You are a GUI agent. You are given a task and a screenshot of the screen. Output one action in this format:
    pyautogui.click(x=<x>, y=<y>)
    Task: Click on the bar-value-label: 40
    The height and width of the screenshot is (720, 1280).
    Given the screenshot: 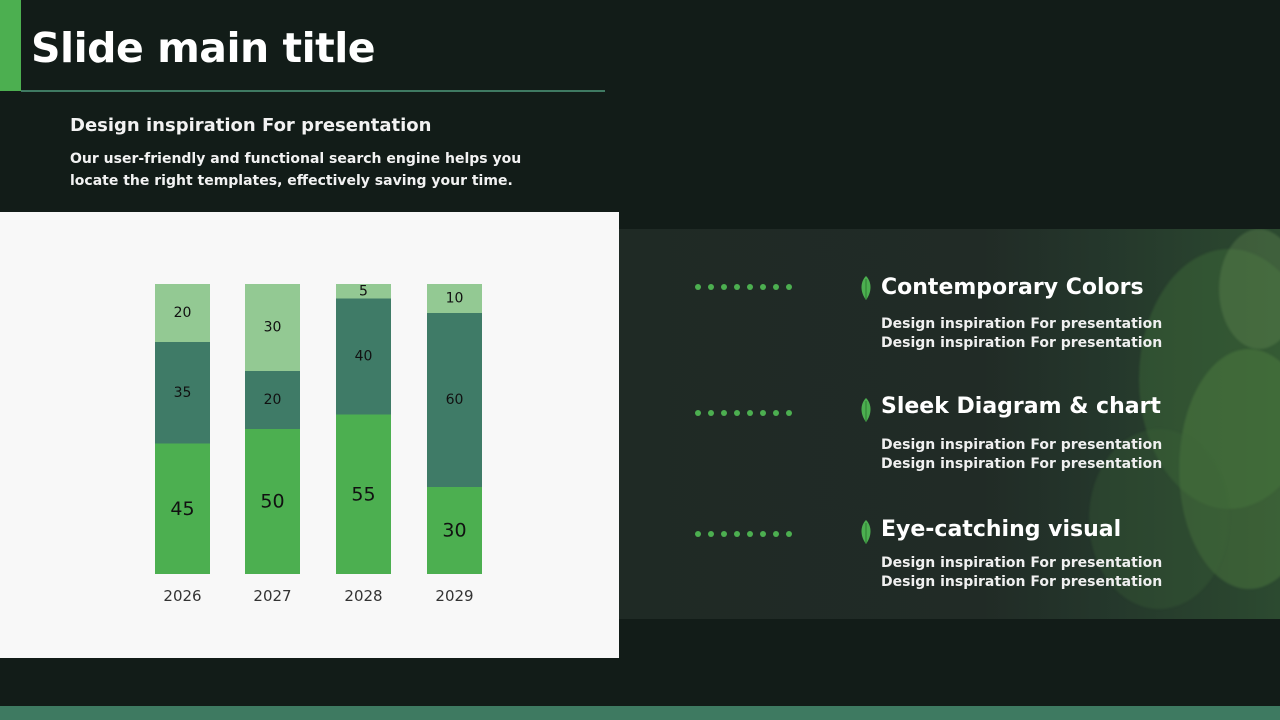 What is the action you would take?
    pyautogui.click(x=364, y=357)
    